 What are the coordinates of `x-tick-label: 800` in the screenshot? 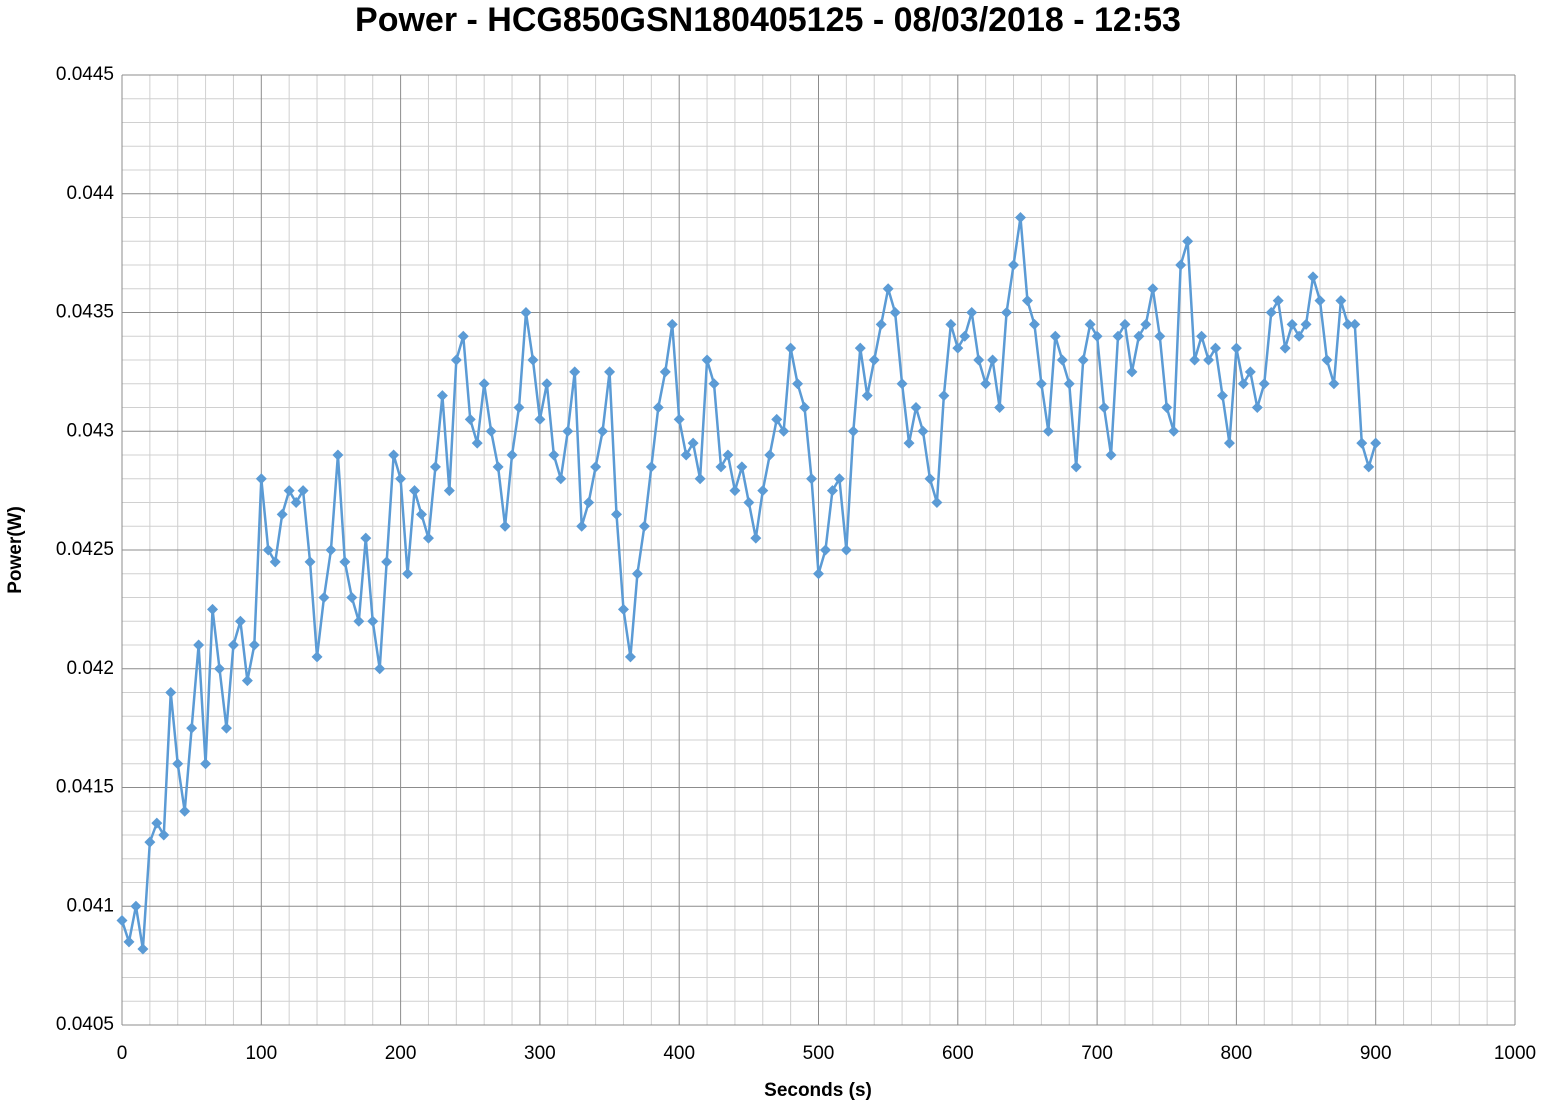 It's located at (1237, 1053).